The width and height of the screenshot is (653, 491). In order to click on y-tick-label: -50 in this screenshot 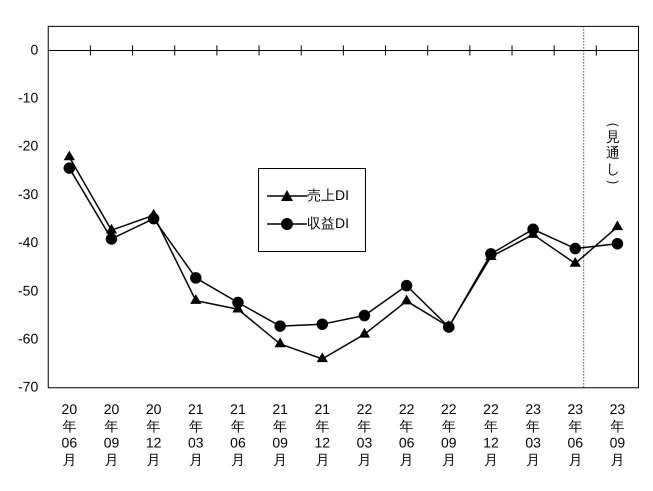, I will do `click(28, 290)`.